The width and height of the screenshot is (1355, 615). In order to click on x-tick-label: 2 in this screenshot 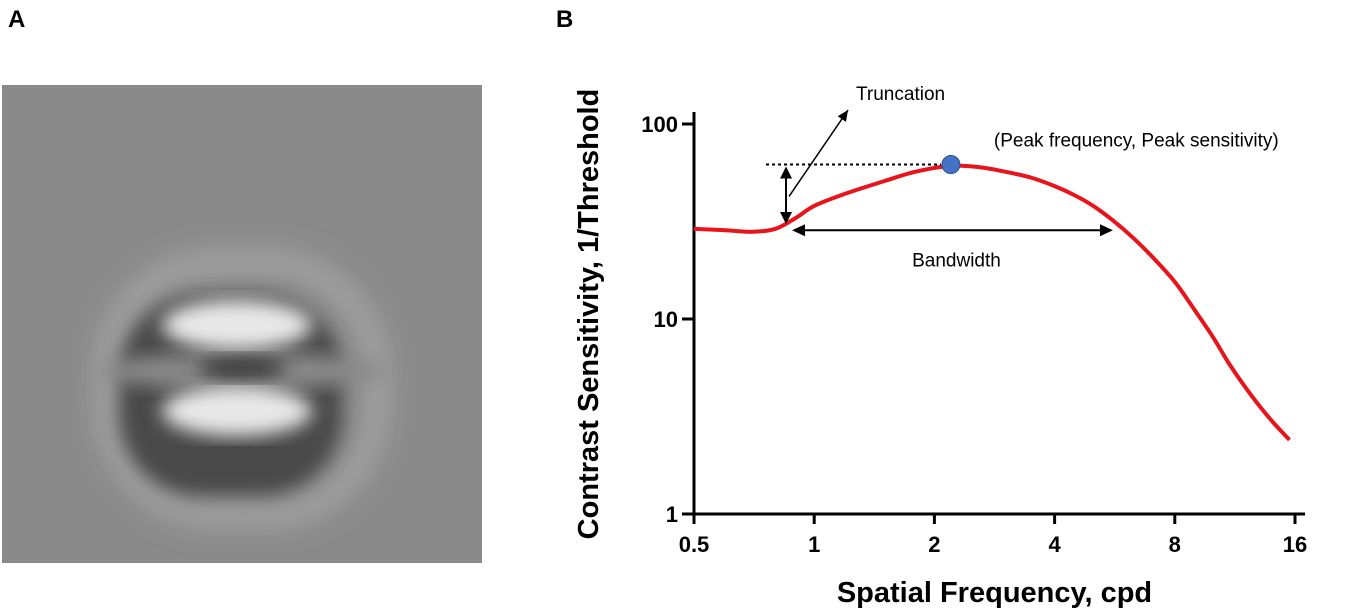, I will do `click(934, 544)`.